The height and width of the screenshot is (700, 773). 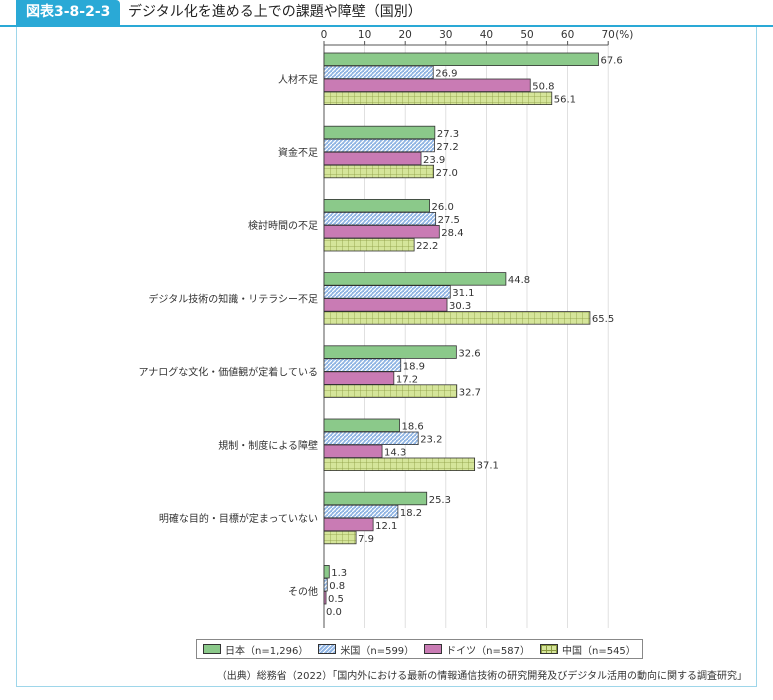 What do you see at coordinates (303, 591) in the screenshot?
I see `category-label: その他` at bounding box center [303, 591].